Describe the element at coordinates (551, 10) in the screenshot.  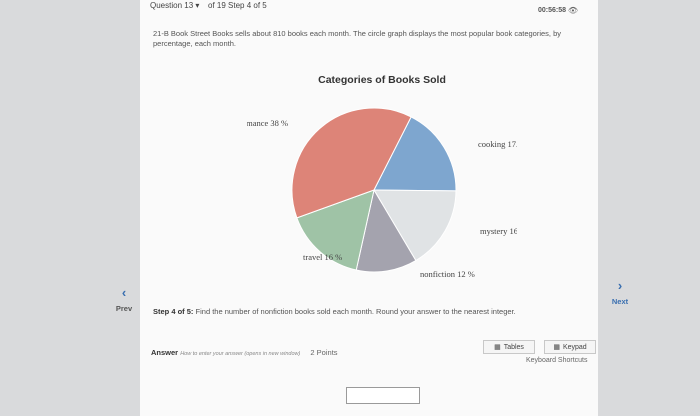
I see `timer: 00:56:58` at that location.